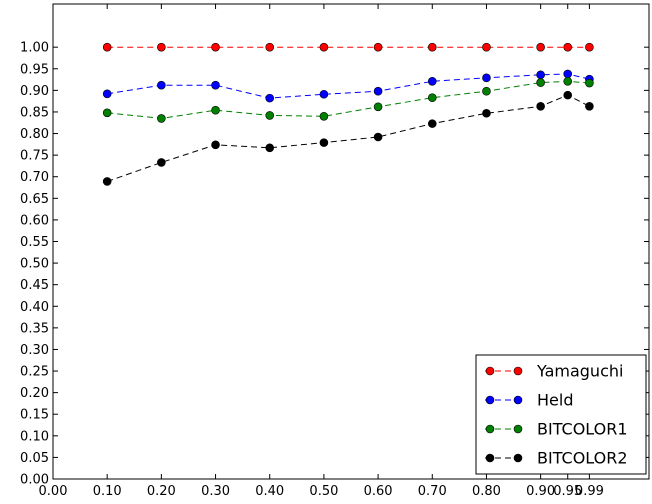 This screenshot has width=652, height=504. What do you see at coordinates (107, 491) in the screenshot?
I see `x-tick-label: 0.10` at bounding box center [107, 491].